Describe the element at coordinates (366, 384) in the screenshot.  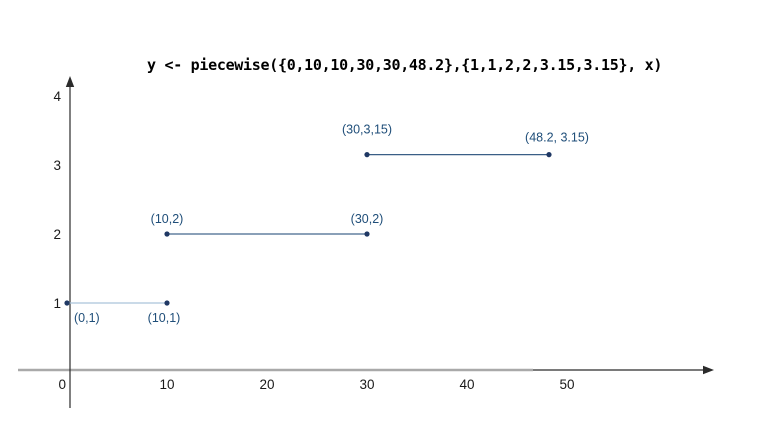
I see `x-tick-label: 30` at that location.